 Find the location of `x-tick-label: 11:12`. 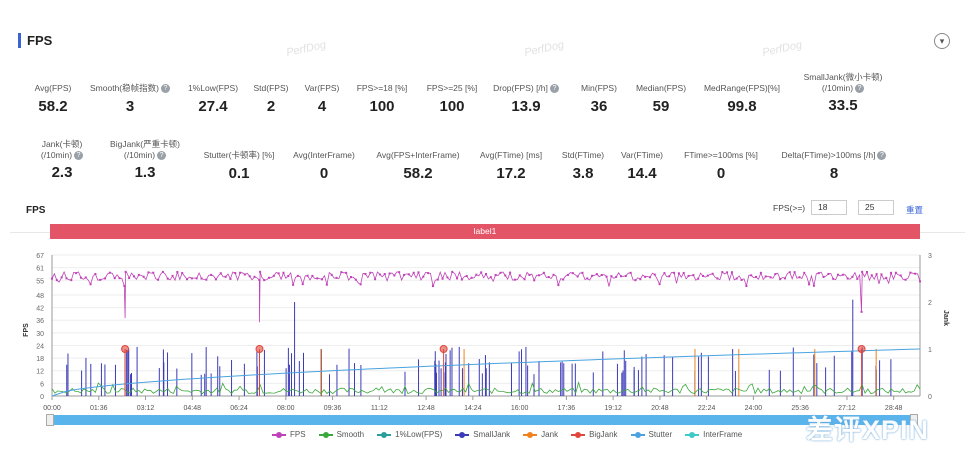

x-tick-label: 11:12 is located at coordinates (379, 408).